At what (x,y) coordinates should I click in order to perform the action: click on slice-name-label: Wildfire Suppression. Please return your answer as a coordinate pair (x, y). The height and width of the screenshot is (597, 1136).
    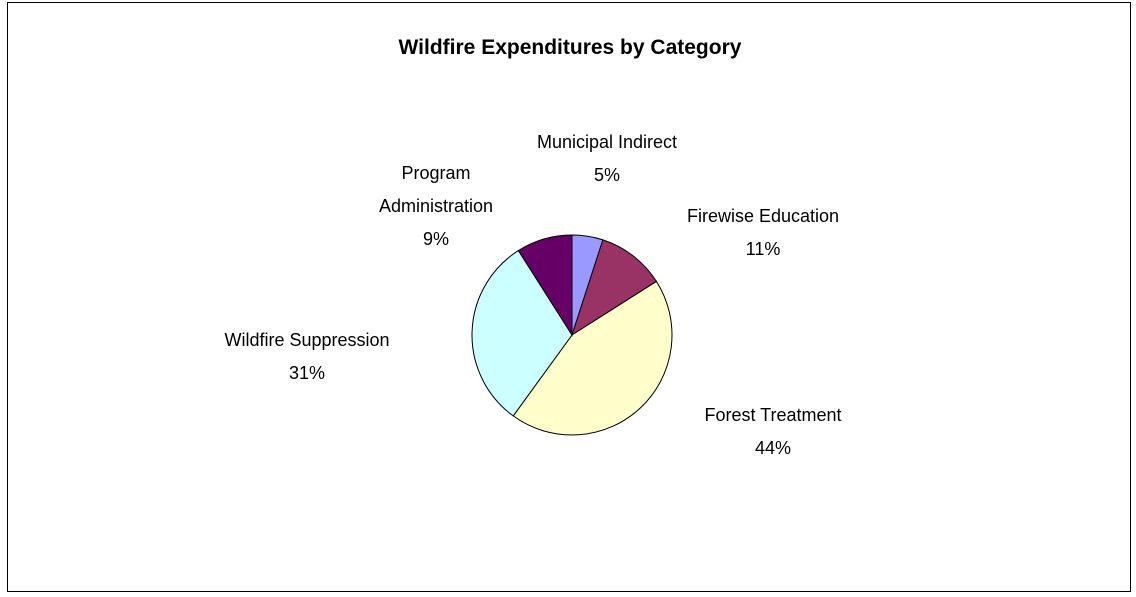
    Looking at the image, I should click on (306, 340).